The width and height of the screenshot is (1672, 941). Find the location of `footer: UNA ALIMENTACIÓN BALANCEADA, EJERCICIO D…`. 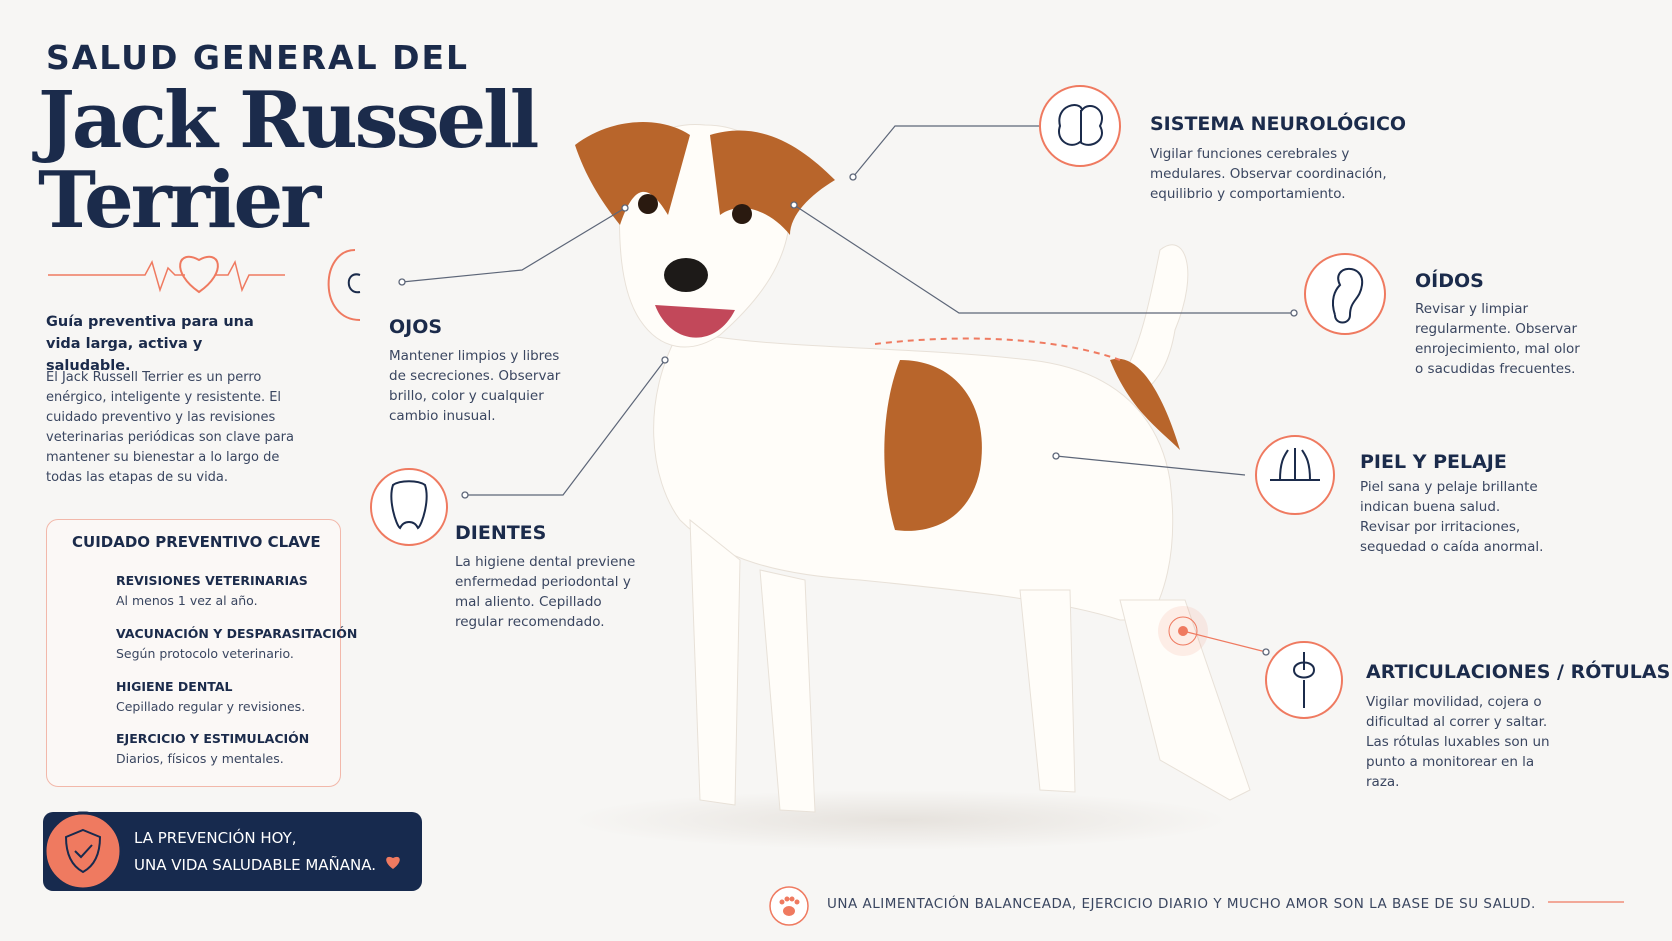

footer: UNA ALIMENTACIÓN BALANCEADA, EJERCICIO D… is located at coordinates (1181, 904).